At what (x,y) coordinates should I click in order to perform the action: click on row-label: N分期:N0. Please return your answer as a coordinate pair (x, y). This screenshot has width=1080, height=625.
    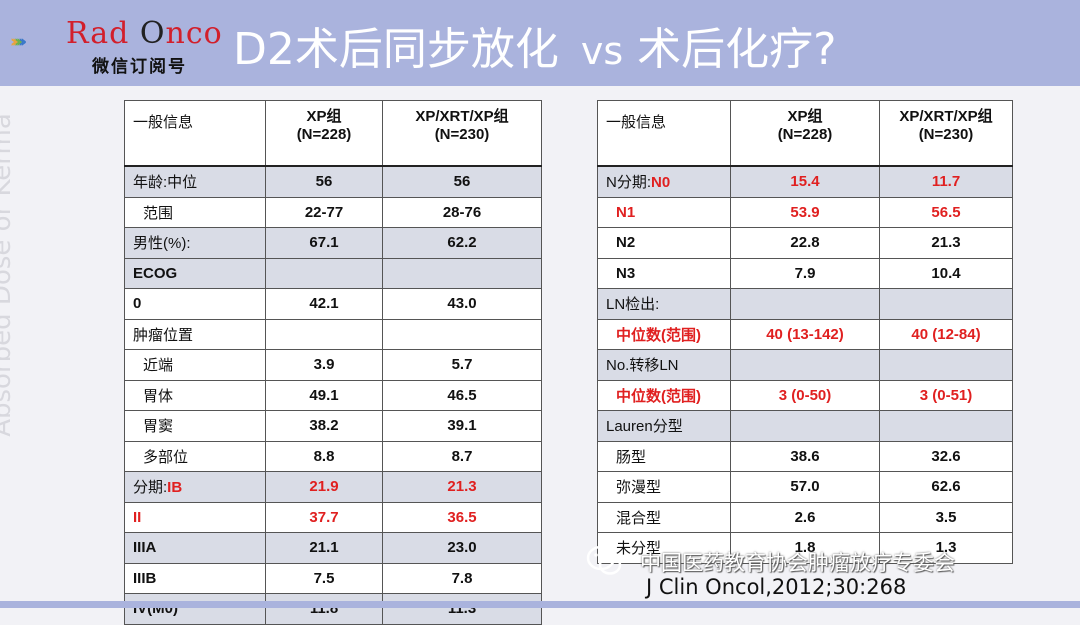
    Looking at the image, I should click on (664, 181).